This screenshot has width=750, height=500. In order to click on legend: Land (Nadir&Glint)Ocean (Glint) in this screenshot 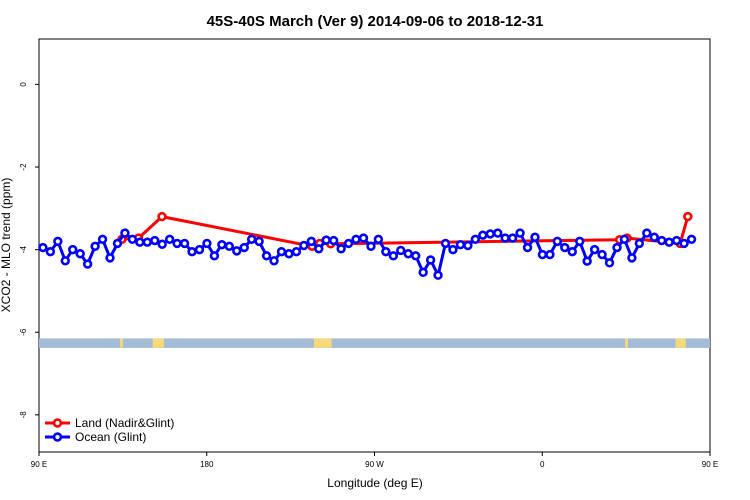, I will do `click(109, 430)`.